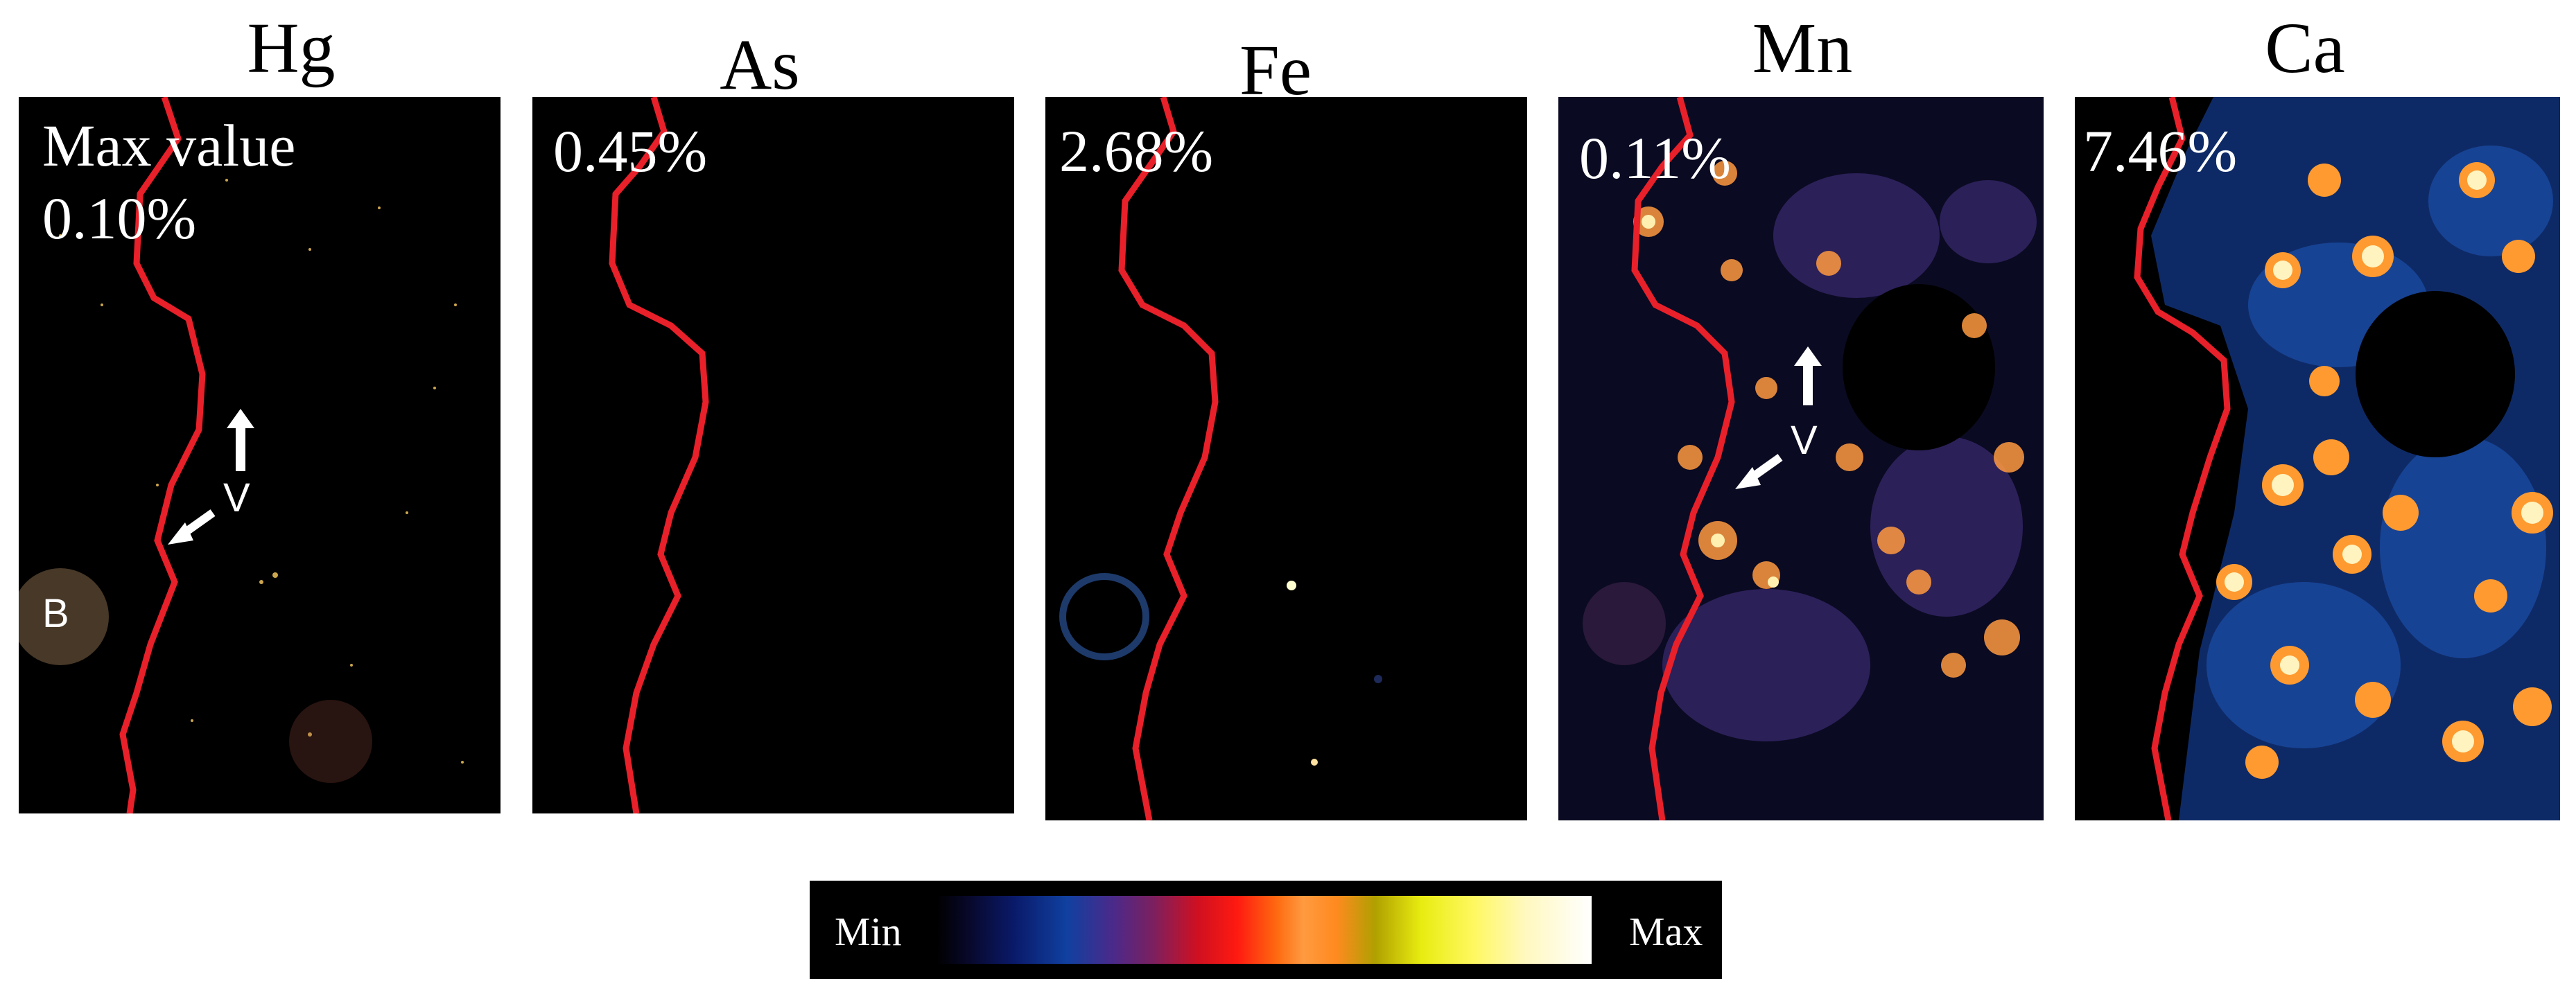 Image resolution: width=2576 pixels, height=995 pixels. I want to click on title-ca: Ca, so click(2305, 48).